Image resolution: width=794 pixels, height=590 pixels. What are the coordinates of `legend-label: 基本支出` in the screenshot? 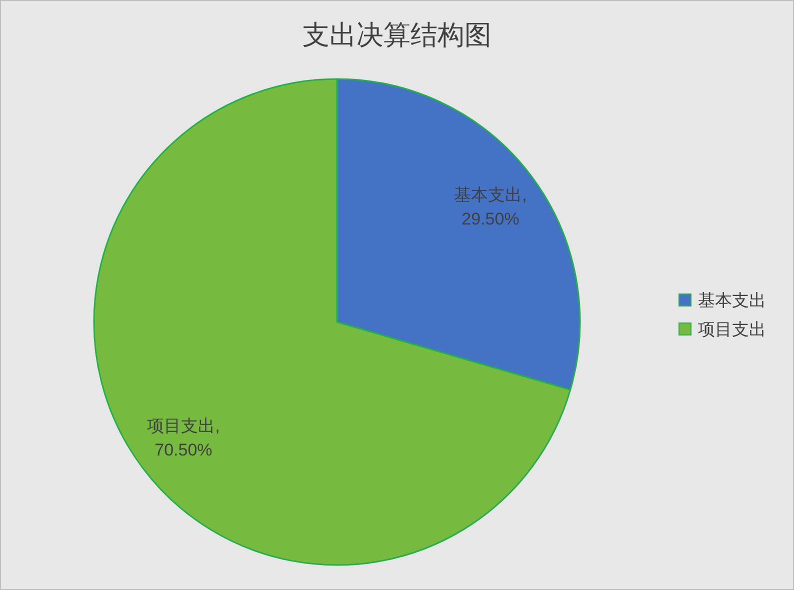 It's located at (732, 300).